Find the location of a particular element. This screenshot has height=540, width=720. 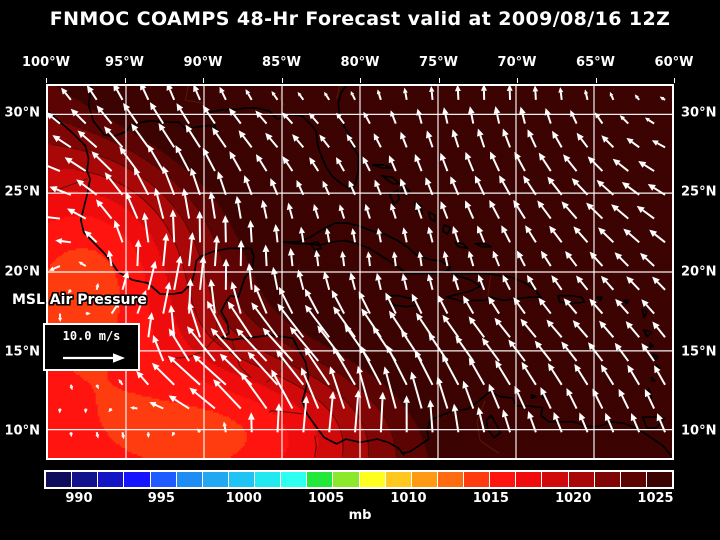

lon-tick-label: 80°W is located at coordinates (360, 62).